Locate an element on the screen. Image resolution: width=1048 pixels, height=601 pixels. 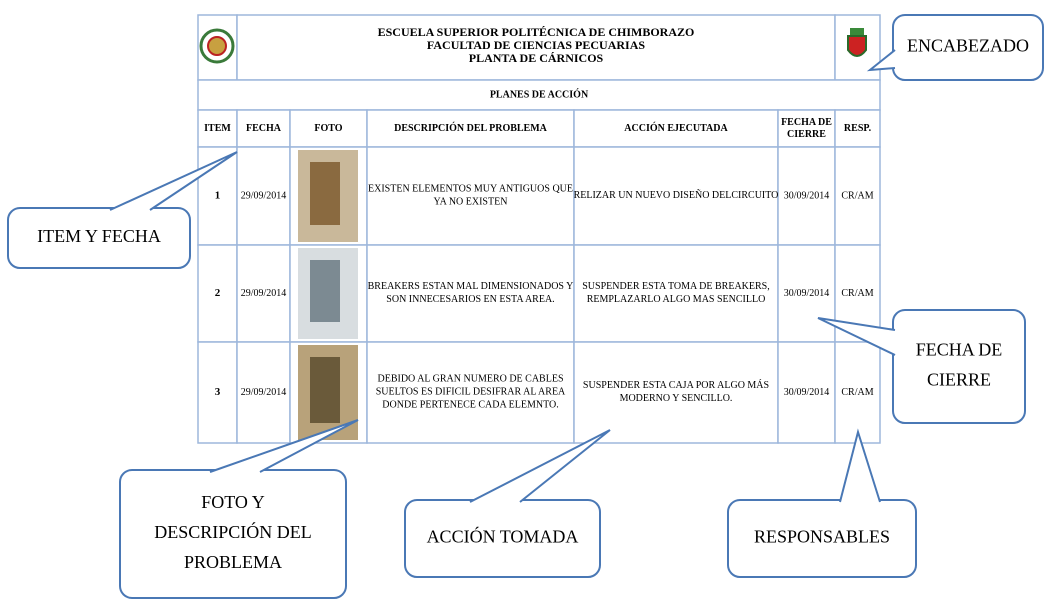
callout-text-line: RESPONSABLES is located at coordinates (822, 537).